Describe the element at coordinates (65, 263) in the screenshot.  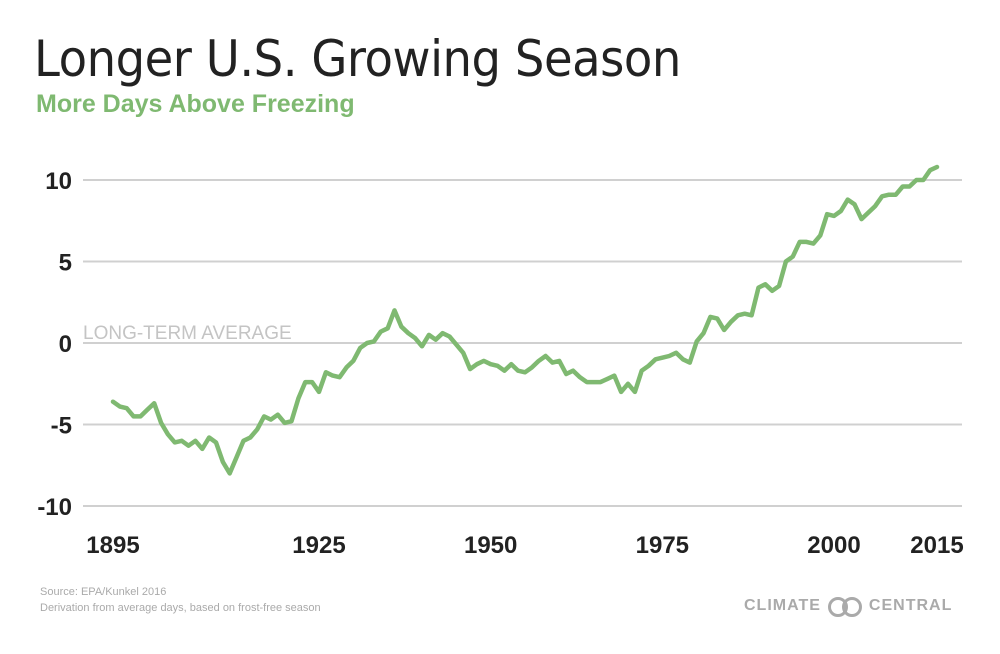
I see `y-tick-label: 5` at that location.